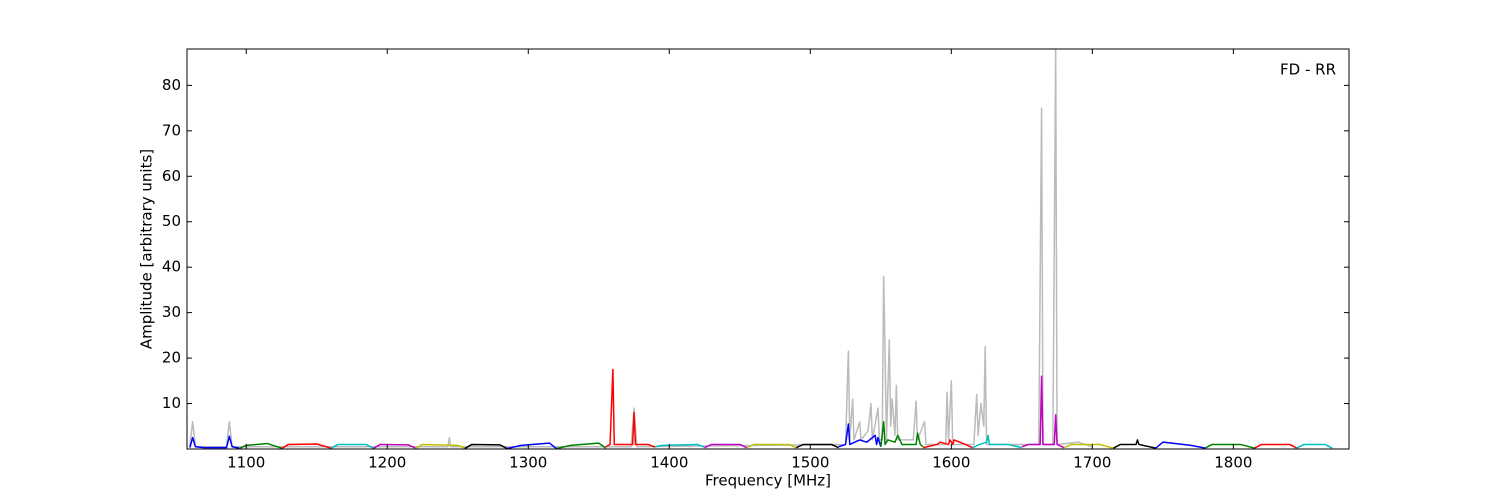  What do you see at coordinates (171, 358) in the screenshot?
I see `y-tick-label: 20` at bounding box center [171, 358].